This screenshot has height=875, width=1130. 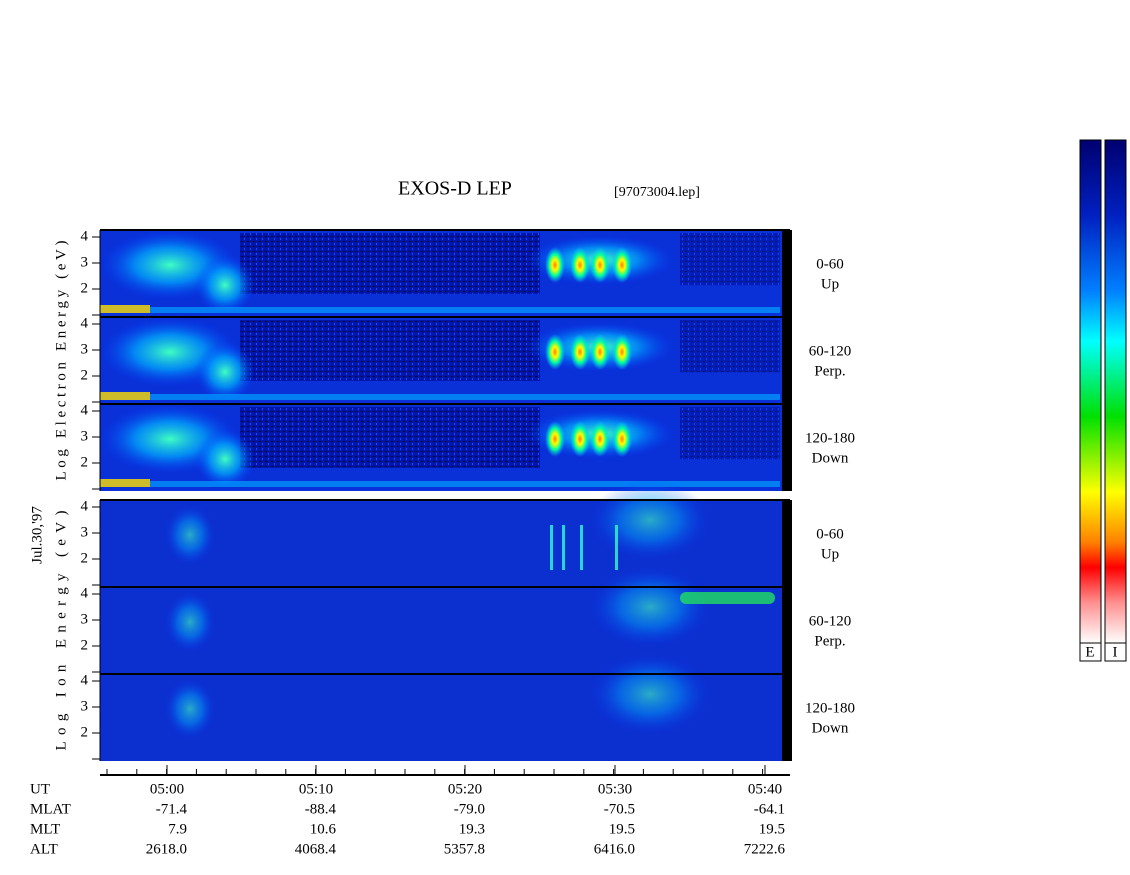 What do you see at coordinates (166, 849) in the screenshot?
I see `row-value: 2618.0` at bounding box center [166, 849].